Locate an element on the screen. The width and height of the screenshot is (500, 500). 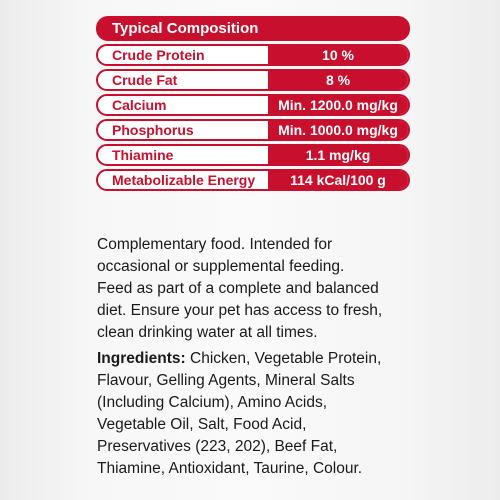
nutrient-value: 114 kCal/100 g is located at coordinates (338, 180).